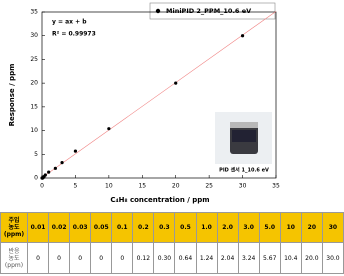  What do you see at coordinates (276, 186) in the screenshot?
I see `x-tick-label: 35` at bounding box center [276, 186].